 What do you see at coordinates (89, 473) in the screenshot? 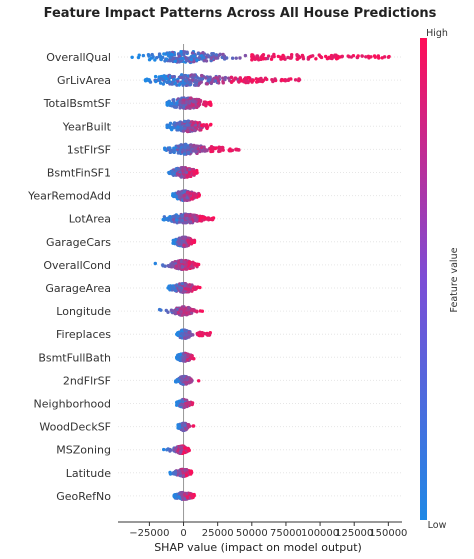
I see `feature-label: Latitude` at bounding box center [89, 473].